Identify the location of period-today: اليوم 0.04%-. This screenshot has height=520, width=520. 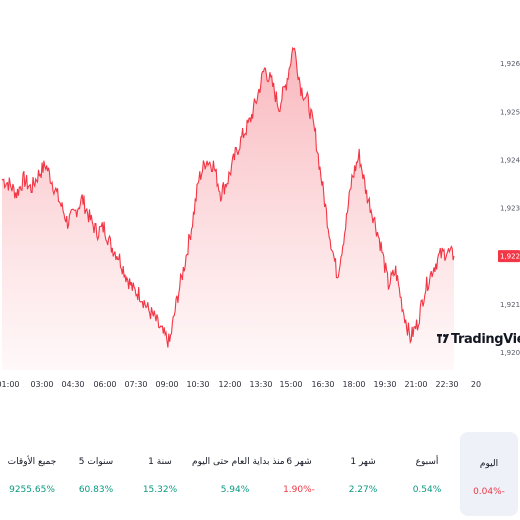
(489, 474).